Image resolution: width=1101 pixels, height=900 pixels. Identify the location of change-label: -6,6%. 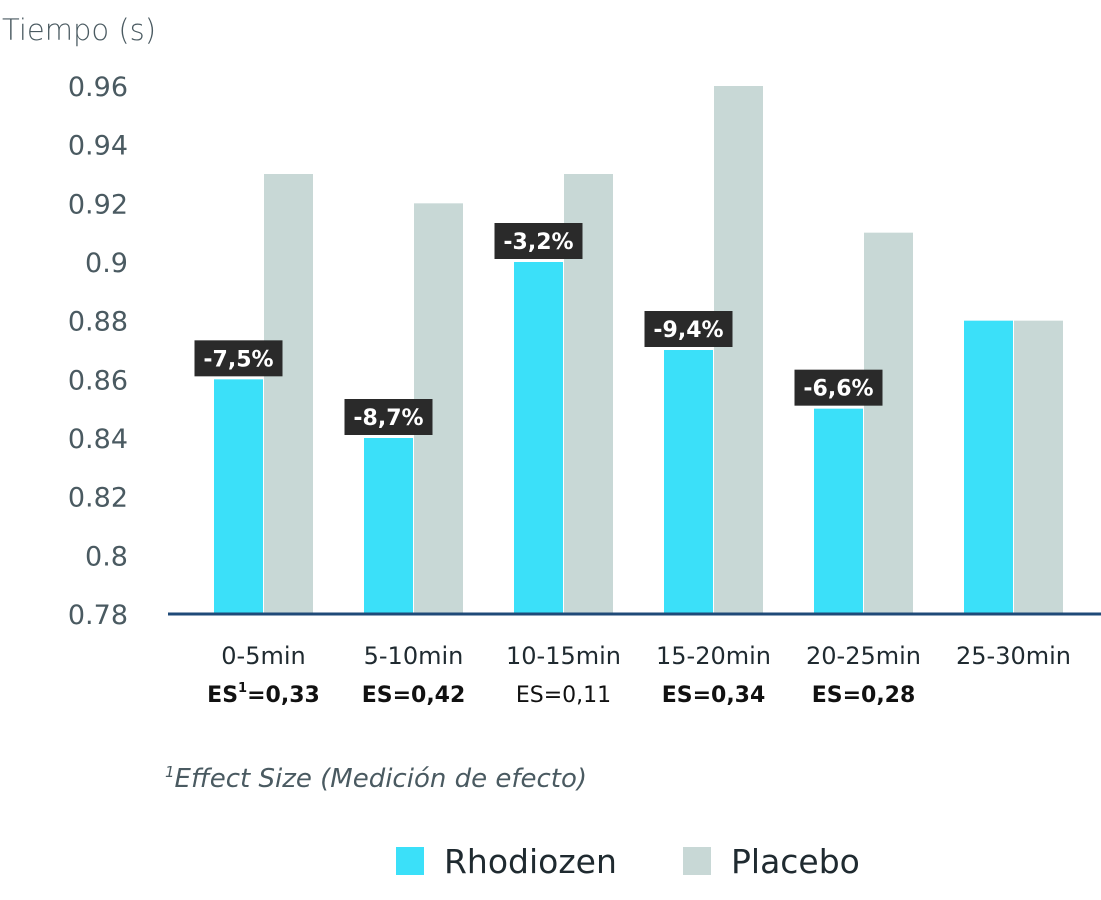
(838, 389).